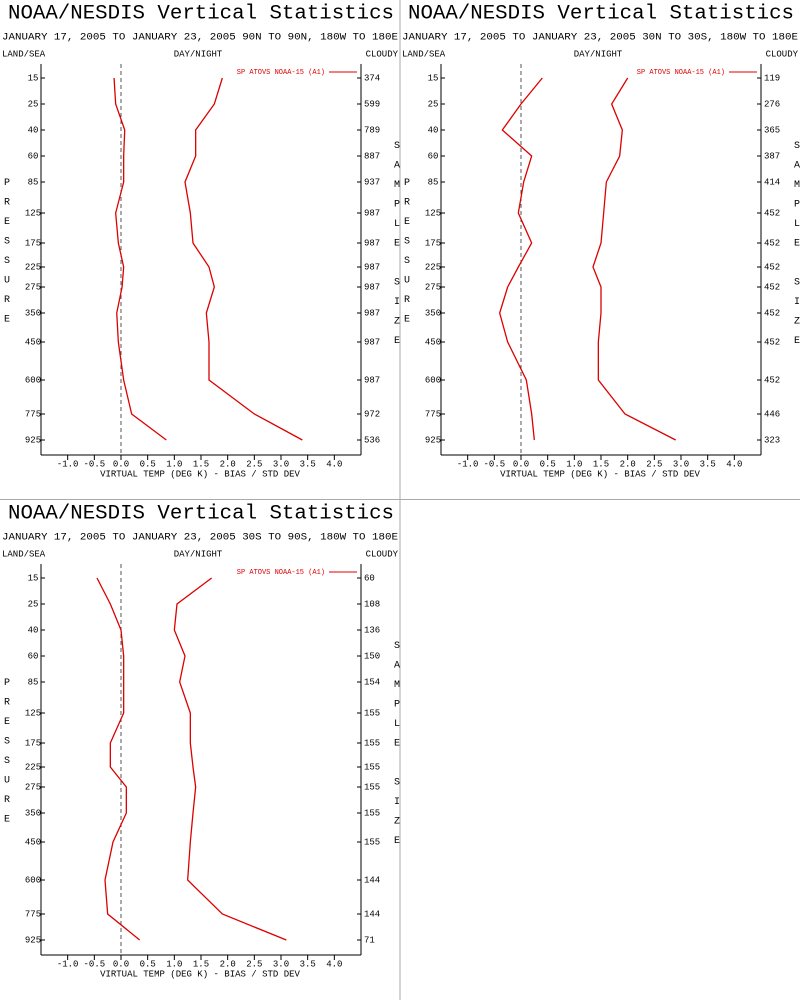 The image size is (800, 1000). What do you see at coordinates (174, 464) in the screenshot?
I see `x-tick-label: 1.0` at bounding box center [174, 464].